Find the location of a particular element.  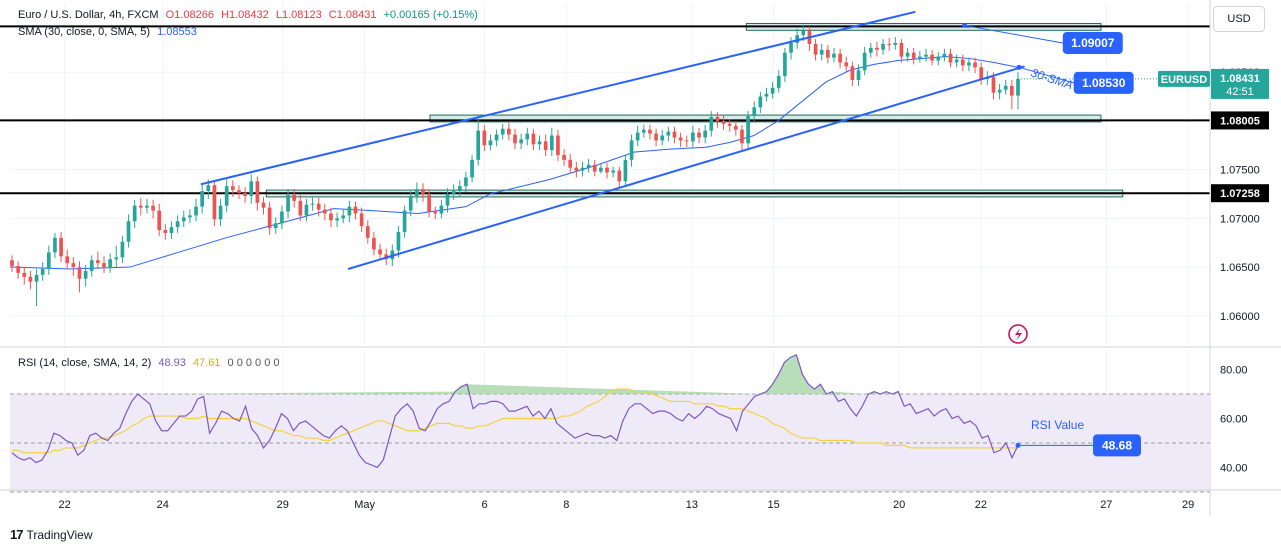

callout-085: 1.08530 is located at coordinates (1104, 83).